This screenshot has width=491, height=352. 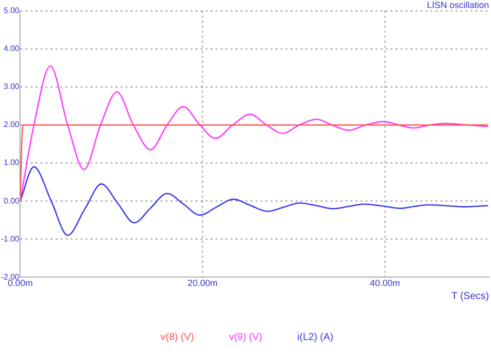 What do you see at coordinates (12, 125) in the screenshot?
I see `y-tick-label: 2.00` at bounding box center [12, 125].